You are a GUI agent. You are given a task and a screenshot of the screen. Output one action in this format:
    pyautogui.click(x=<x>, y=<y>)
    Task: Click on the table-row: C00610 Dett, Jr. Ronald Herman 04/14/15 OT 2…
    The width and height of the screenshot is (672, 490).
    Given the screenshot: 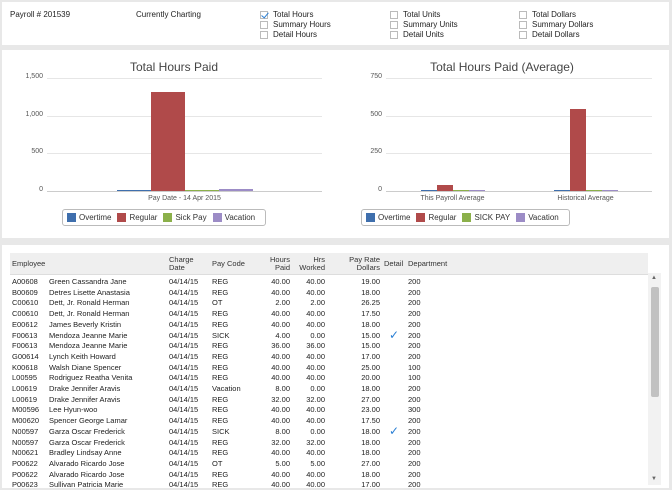 What is the action you would take?
    pyautogui.click(x=329, y=302)
    